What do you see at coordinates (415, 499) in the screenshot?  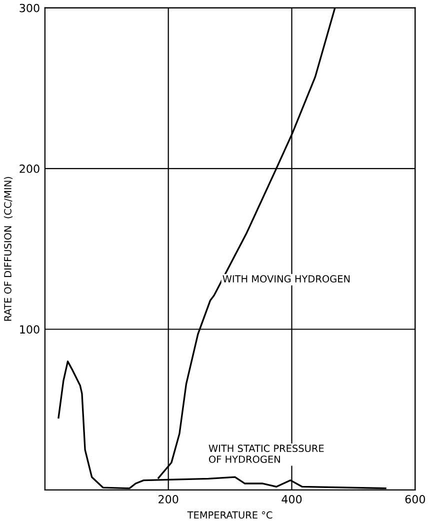 I see `x-tick-label: 600` at bounding box center [415, 499].